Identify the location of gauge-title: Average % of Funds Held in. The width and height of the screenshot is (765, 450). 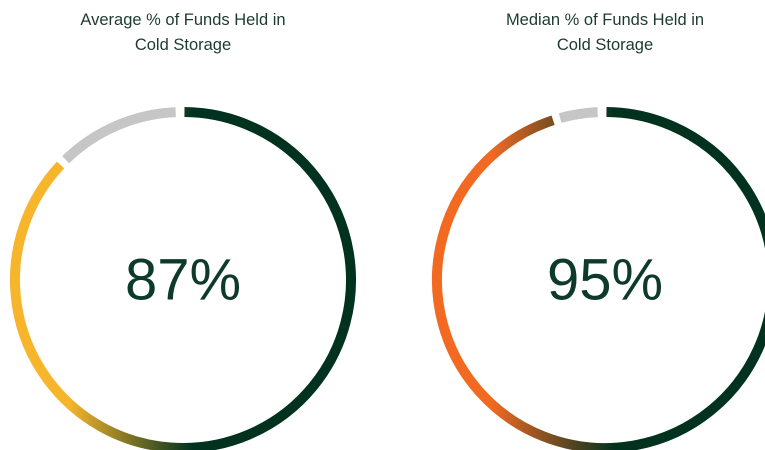
(182, 20).